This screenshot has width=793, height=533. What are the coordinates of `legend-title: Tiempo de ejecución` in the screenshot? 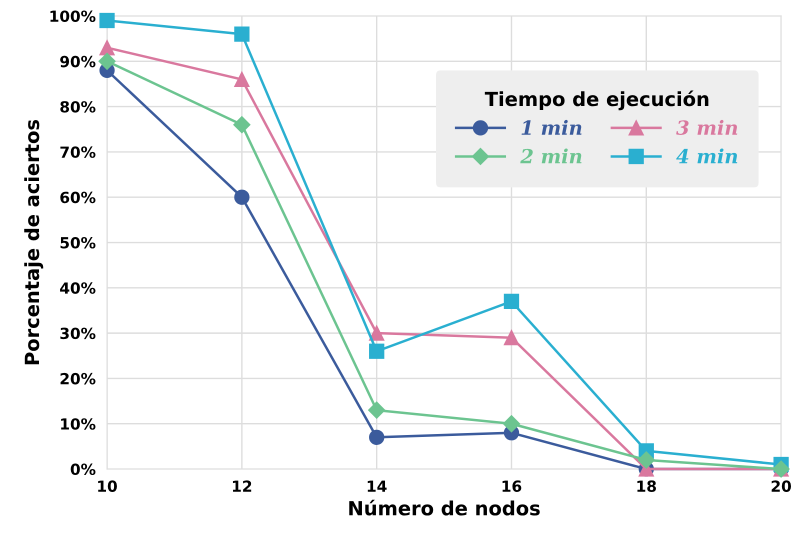 It's located at (596, 100).